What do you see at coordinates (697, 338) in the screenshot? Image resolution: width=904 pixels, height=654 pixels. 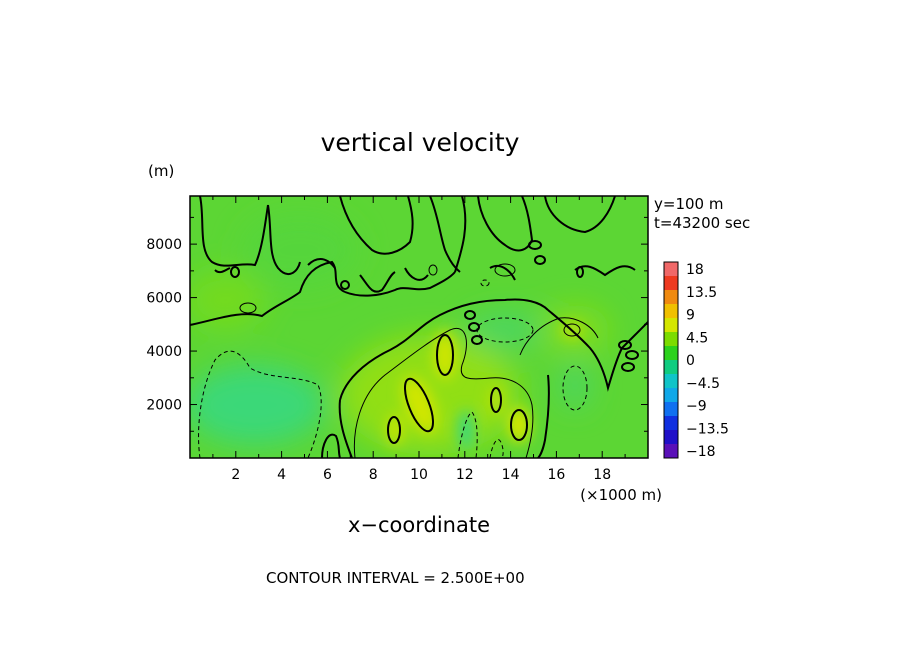 I see `colorbar-label: 4.5` at bounding box center [697, 338].